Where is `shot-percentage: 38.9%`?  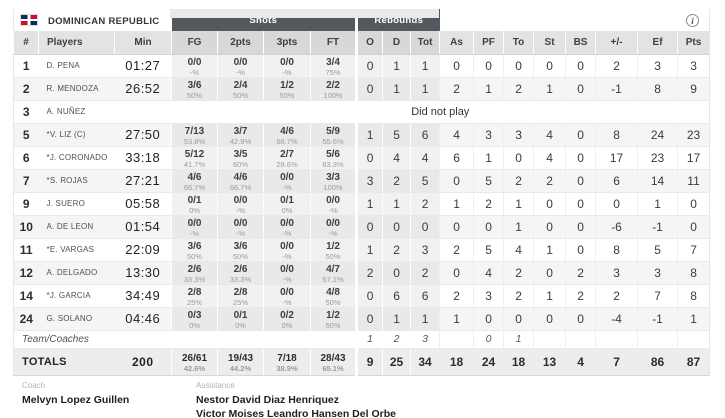 shot-percentage: 38.9% is located at coordinates (287, 368).